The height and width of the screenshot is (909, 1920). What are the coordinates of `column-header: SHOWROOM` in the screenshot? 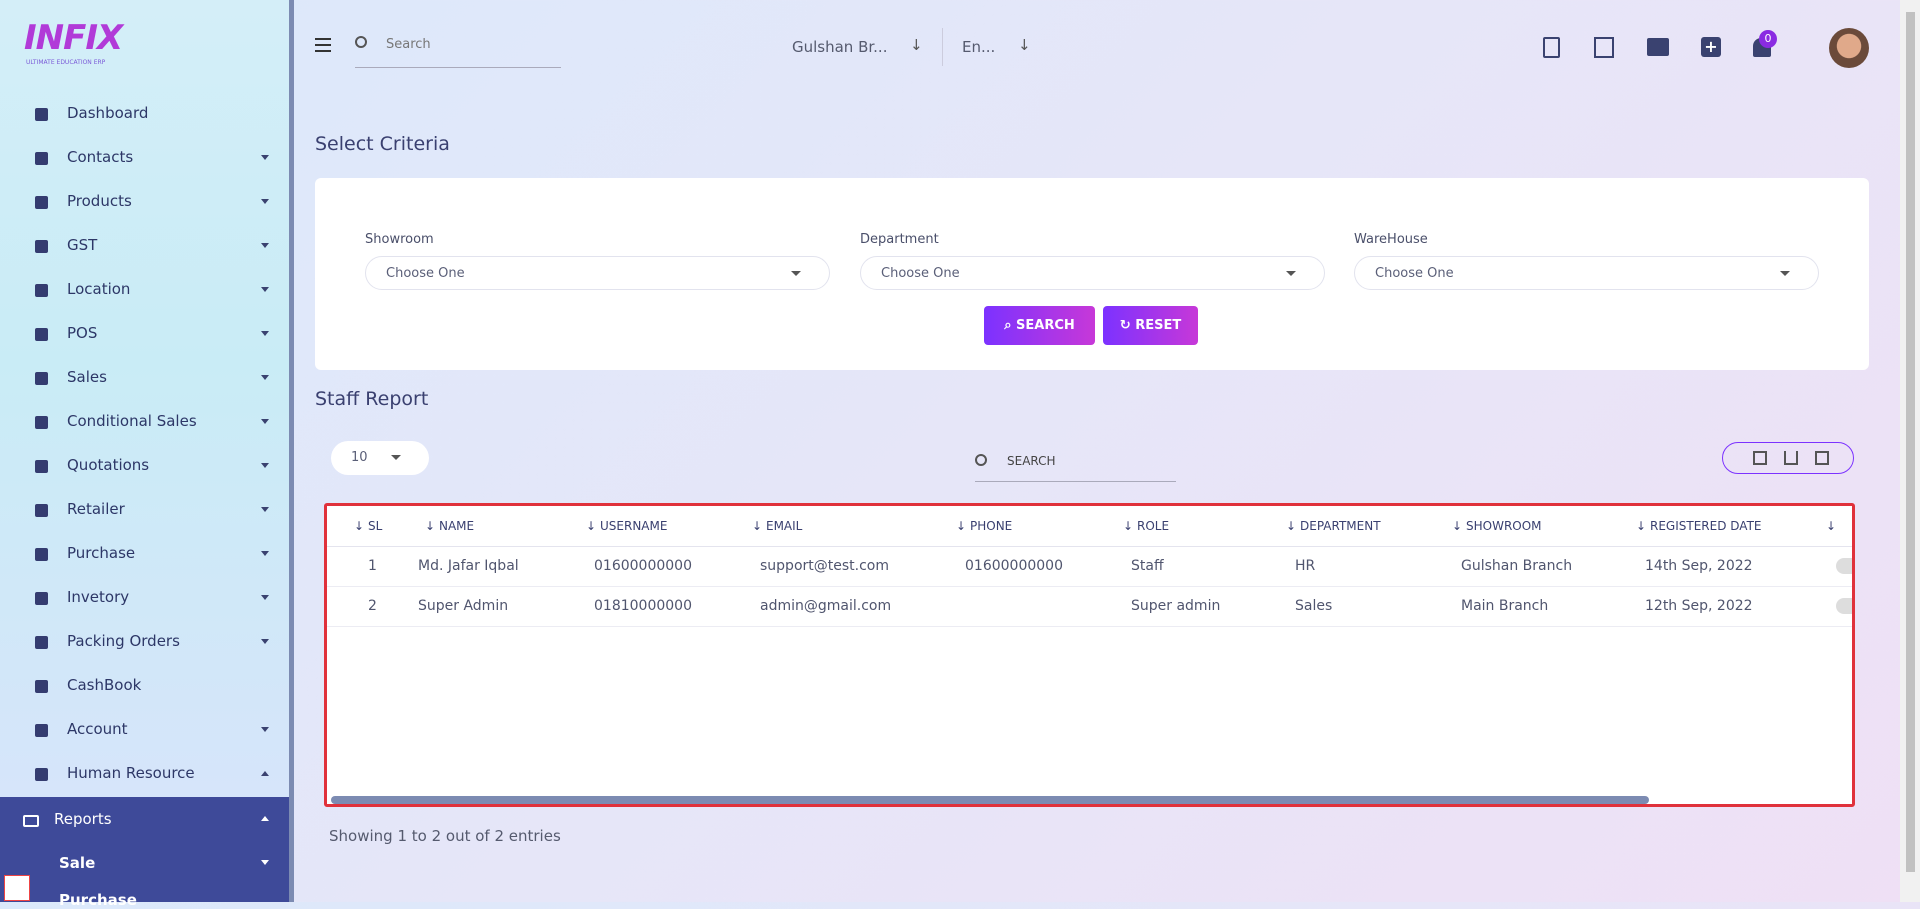 It's located at (1504, 526).